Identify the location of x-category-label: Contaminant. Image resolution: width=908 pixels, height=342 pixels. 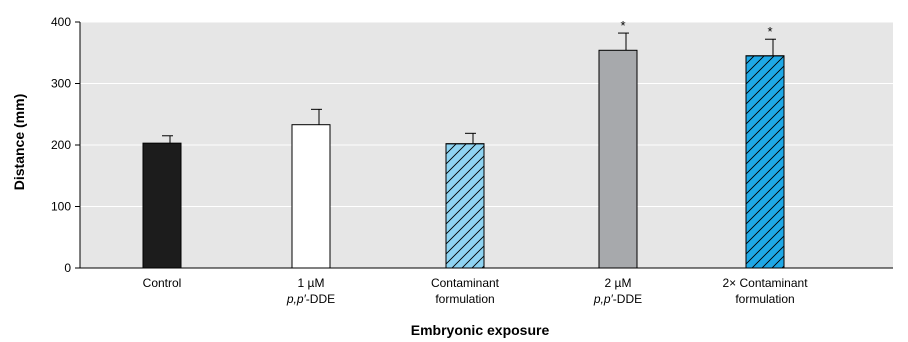
(465, 283).